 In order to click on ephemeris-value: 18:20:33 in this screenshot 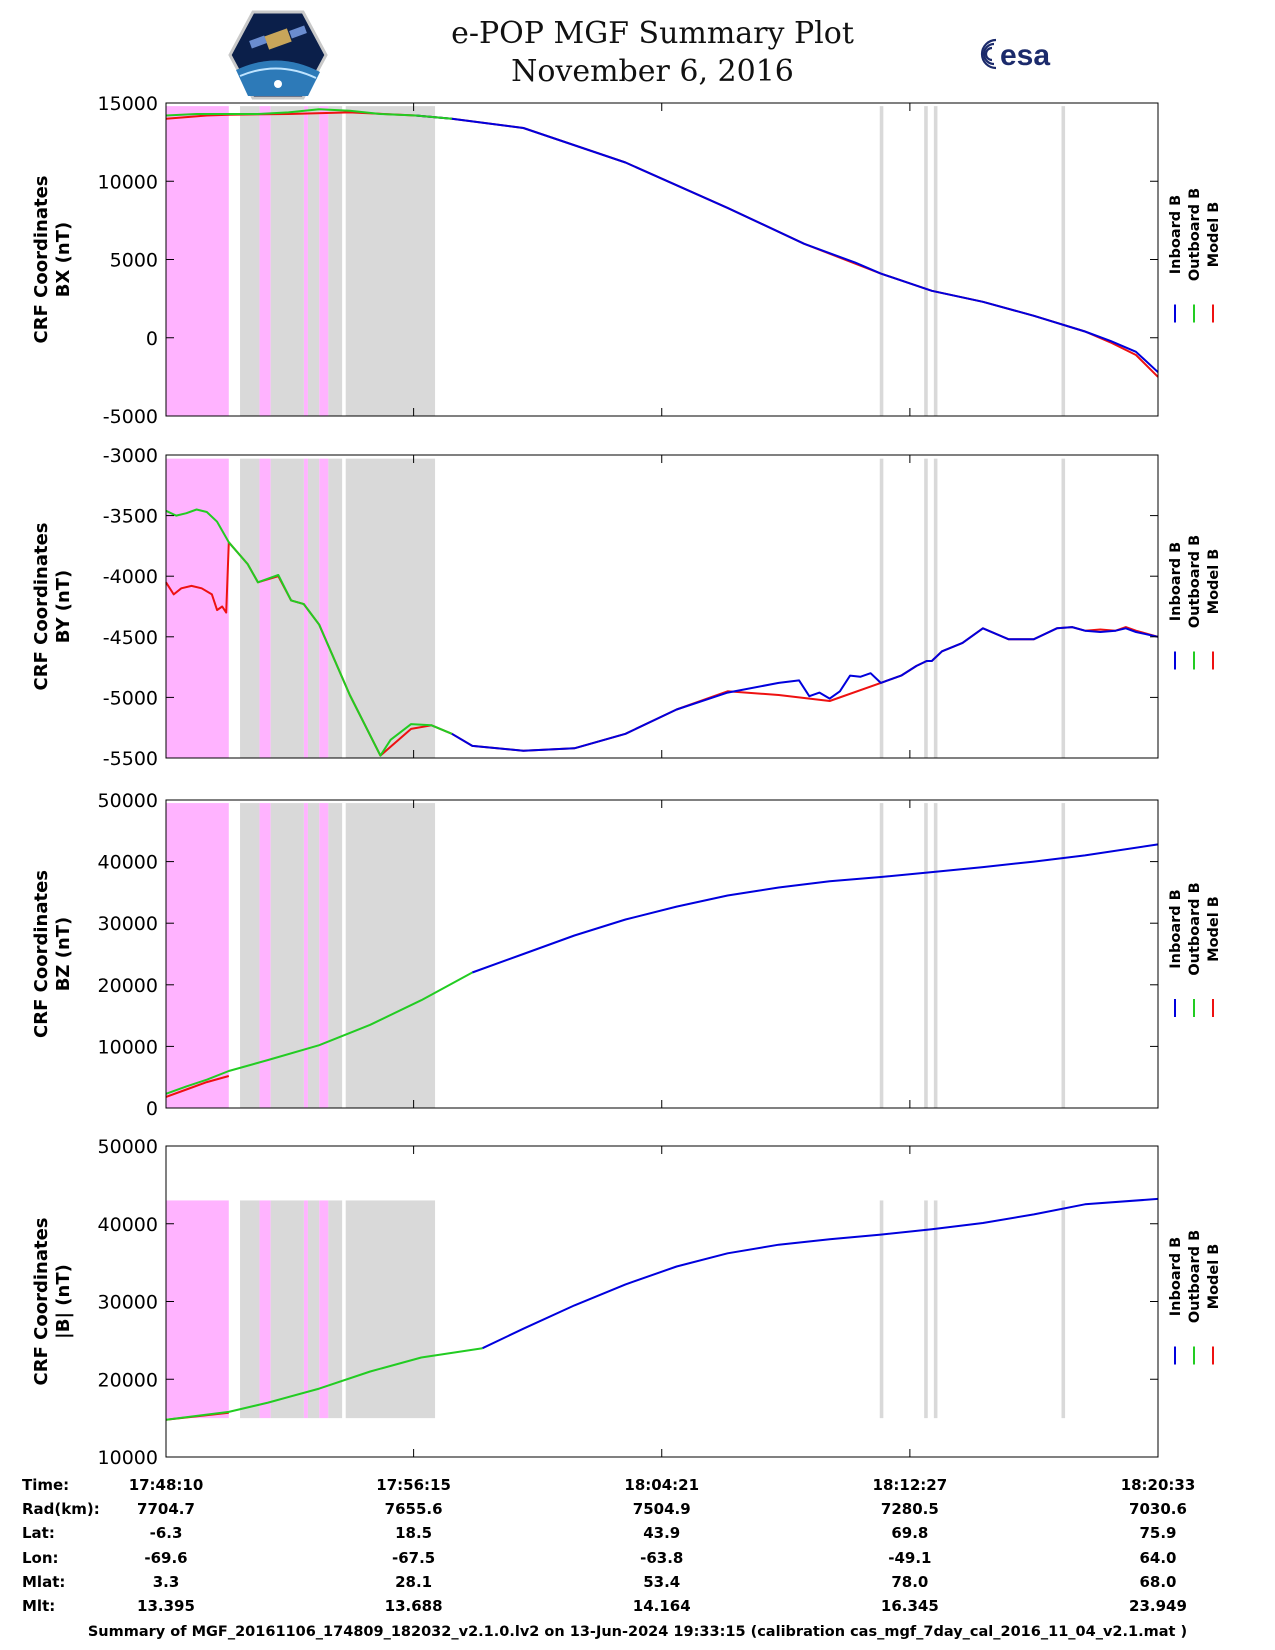, I will do `click(1158, 1485)`.